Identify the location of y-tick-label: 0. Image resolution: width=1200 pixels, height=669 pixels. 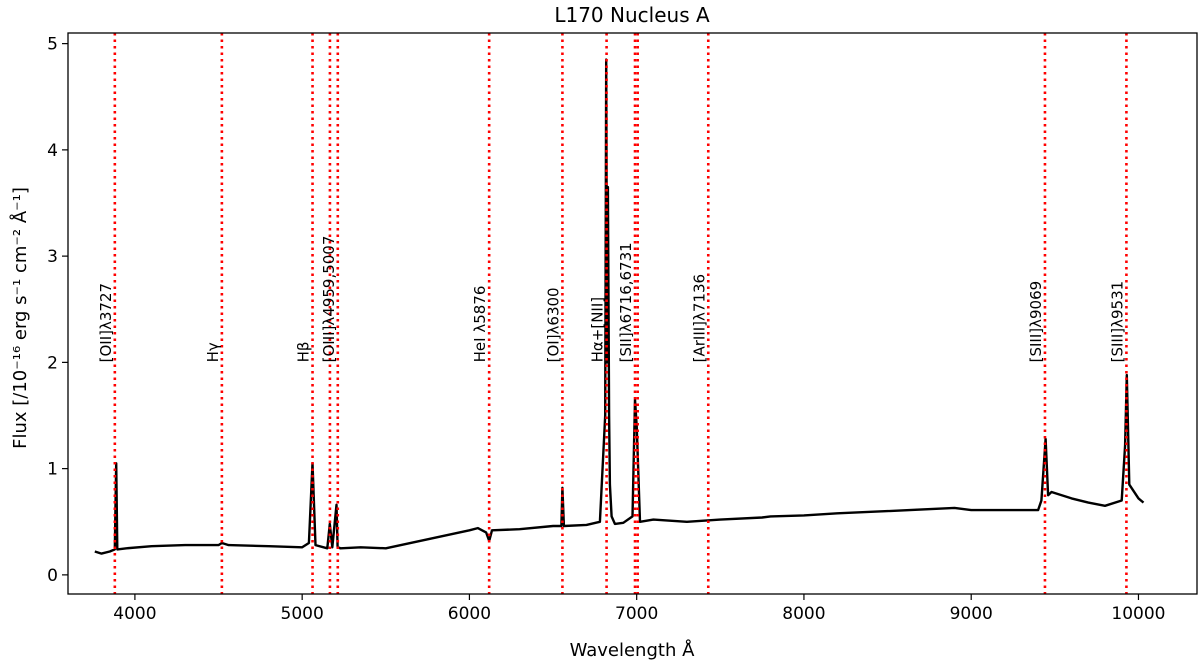
(52, 576).